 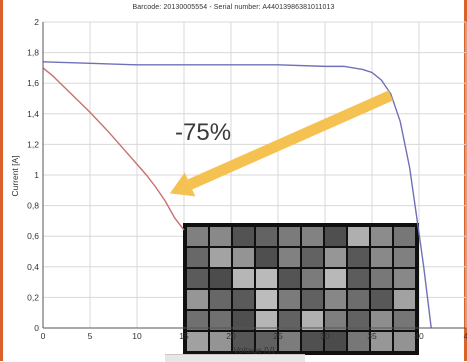 I want to click on x-tick-label: 15, so click(x=184, y=336).